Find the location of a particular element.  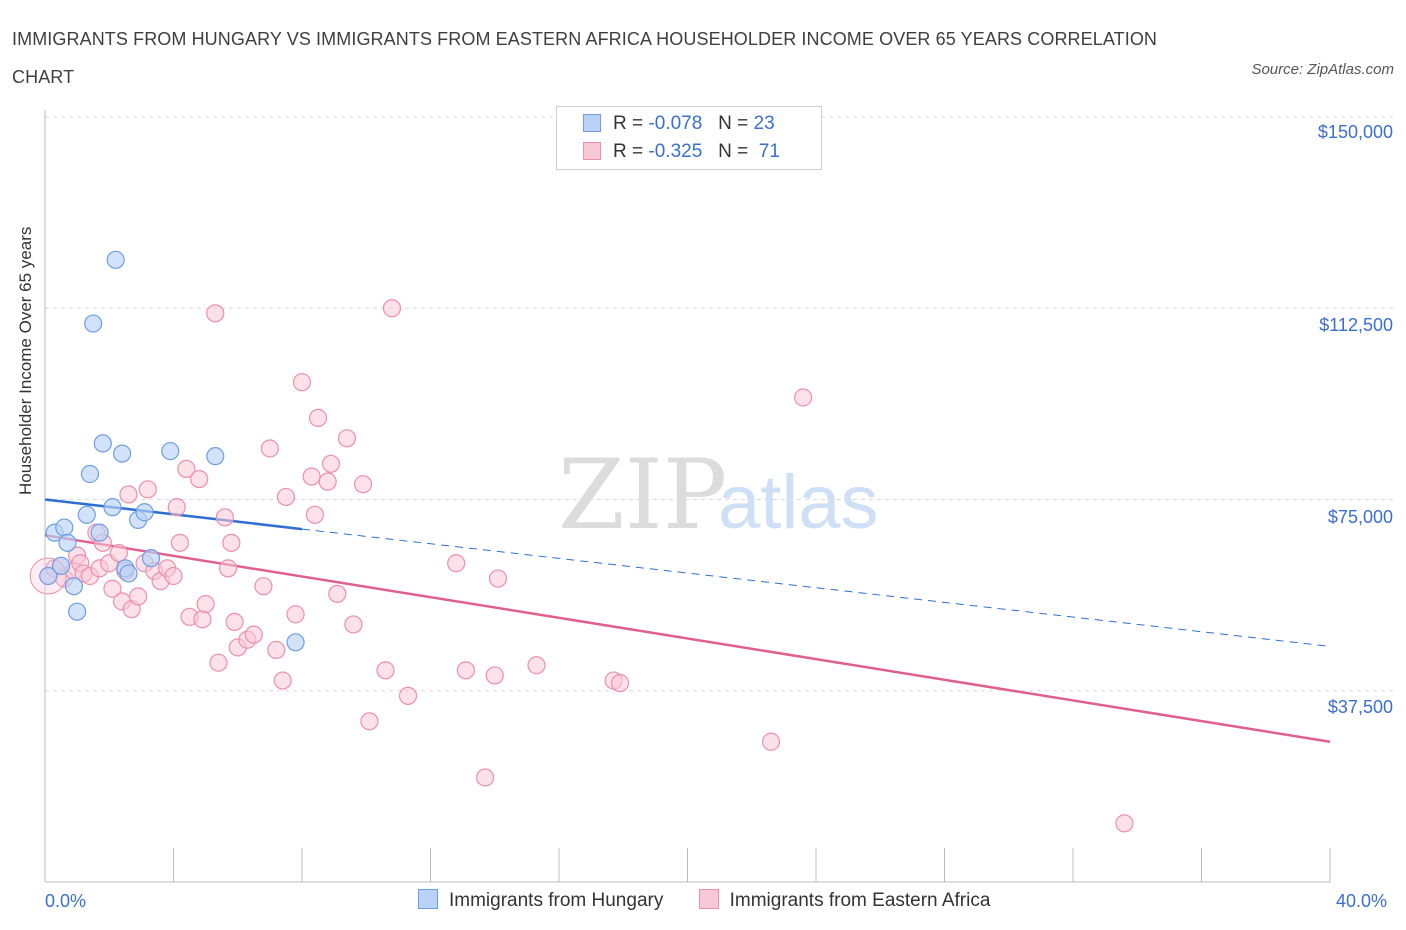

stats-legend: R = -0.078 N = 23 R = -0.325 N = 71 is located at coordinates (689, 138).